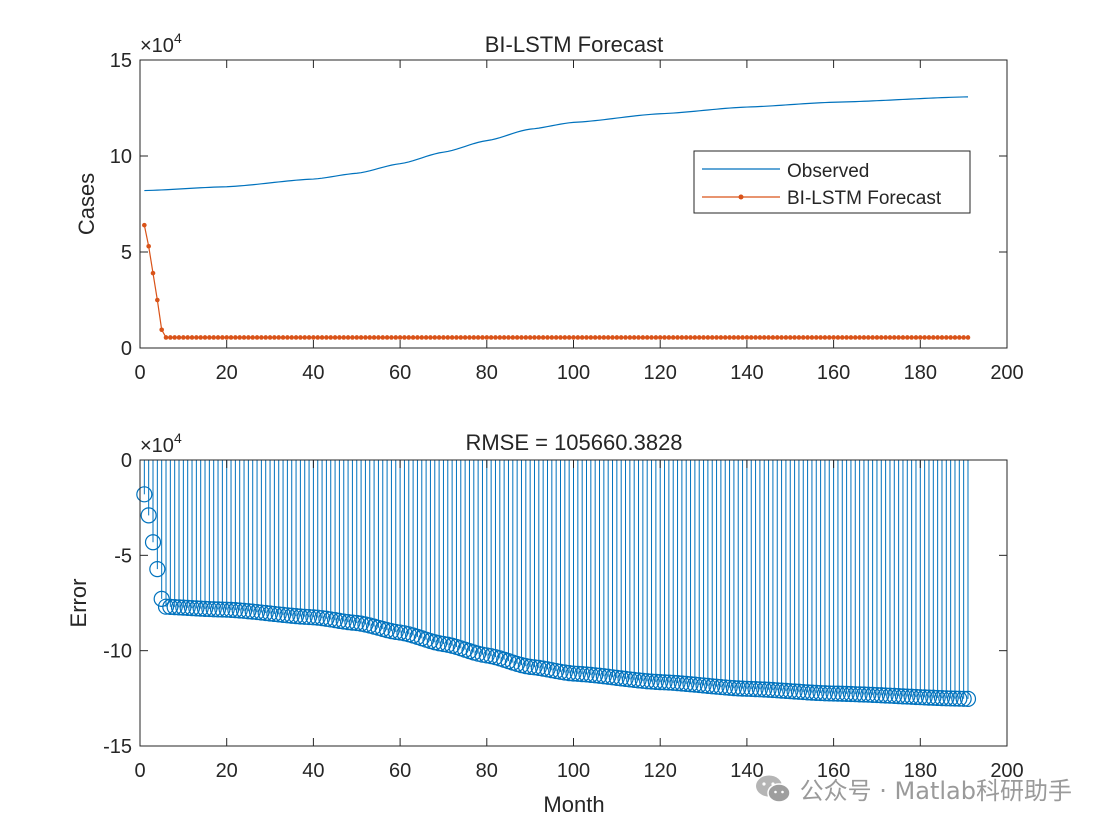 The width and height of the screenshot is (1108, 832). What do you see at coordinates (832, 182) in the screenshot?
I see `legend: Observed BI-LSTM Forecast` at bounding box center [832, 182].